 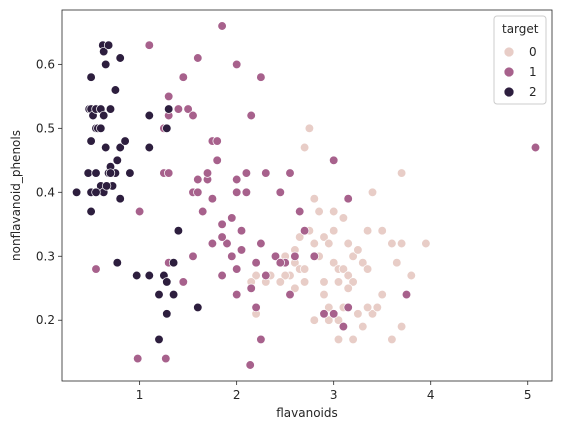 I want to click on legend-box, so click(x=520, y=60).